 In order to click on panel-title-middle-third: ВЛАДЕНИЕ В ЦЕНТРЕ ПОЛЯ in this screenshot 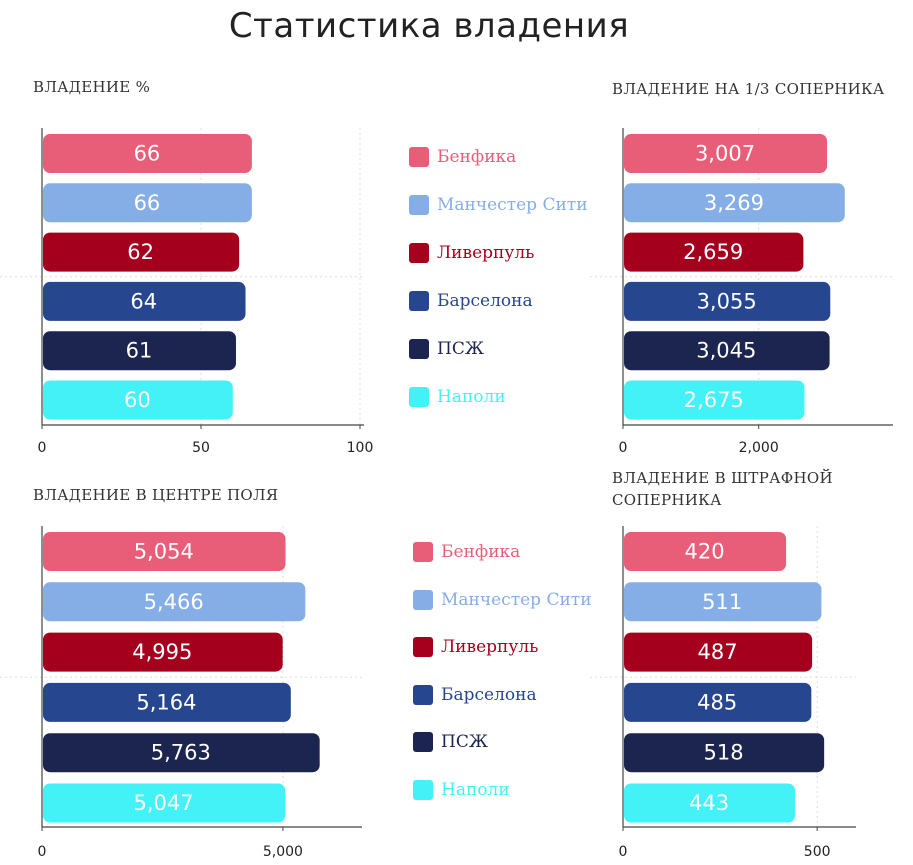, I will do `click(156, 495)`.